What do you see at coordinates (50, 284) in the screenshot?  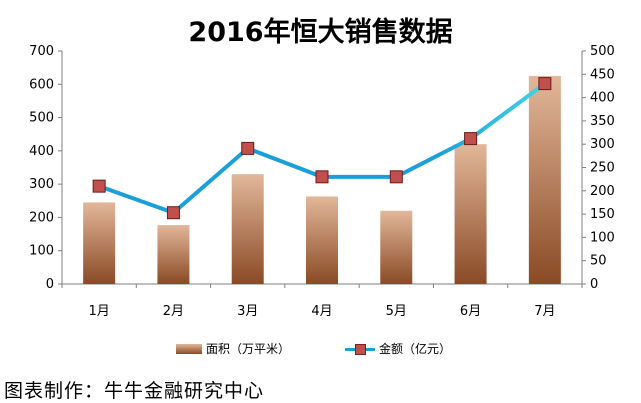 I see `y-tick-label-left: 0` at bounding box center [50, 284].